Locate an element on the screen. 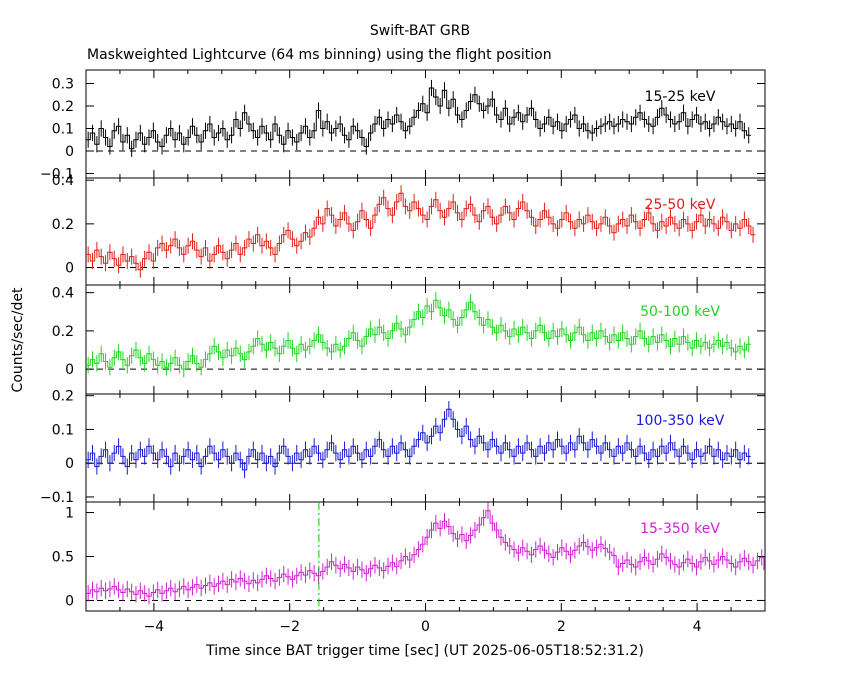 The height and width of the screenshot is (680, 850). panel-2: 0 0.2 0.4 25-50 keV is located at coordinates (409, 229).